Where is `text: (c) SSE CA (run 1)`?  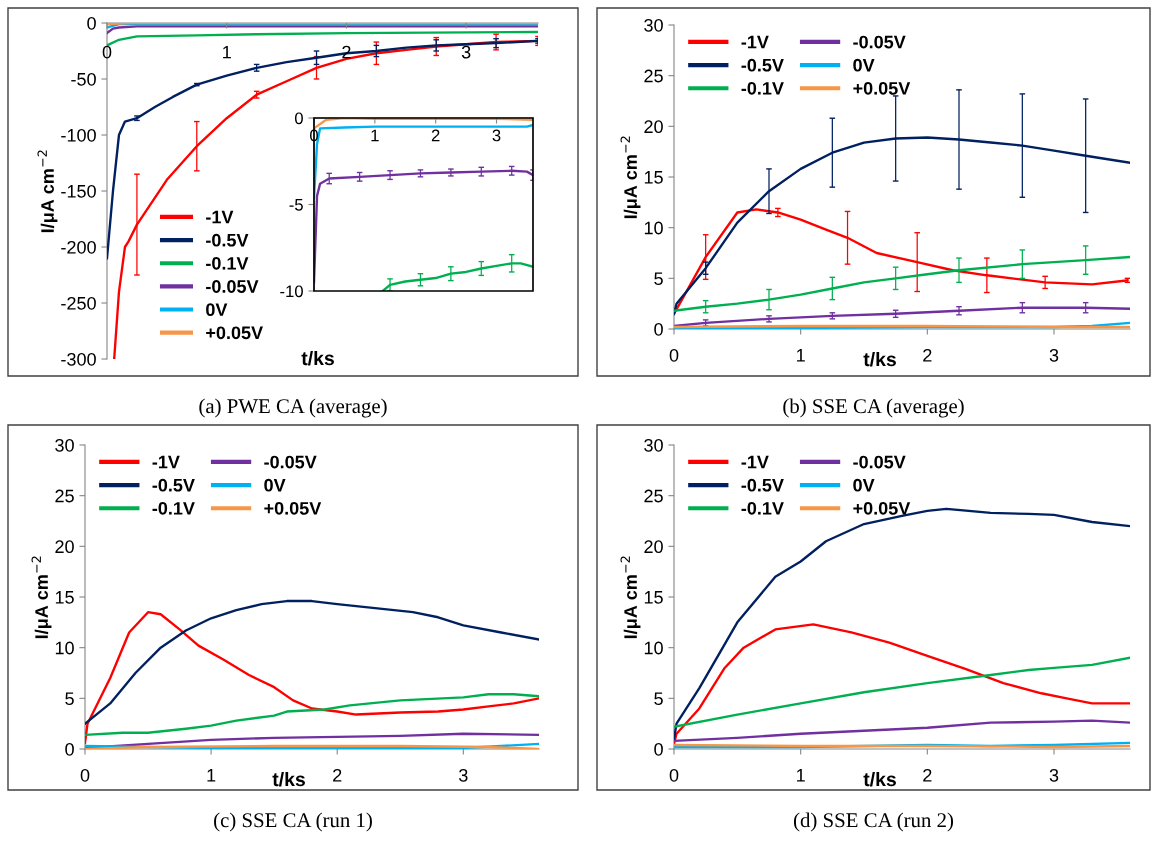
text: (c) SSE CA (run 1) is located at coordinates (293, 822).